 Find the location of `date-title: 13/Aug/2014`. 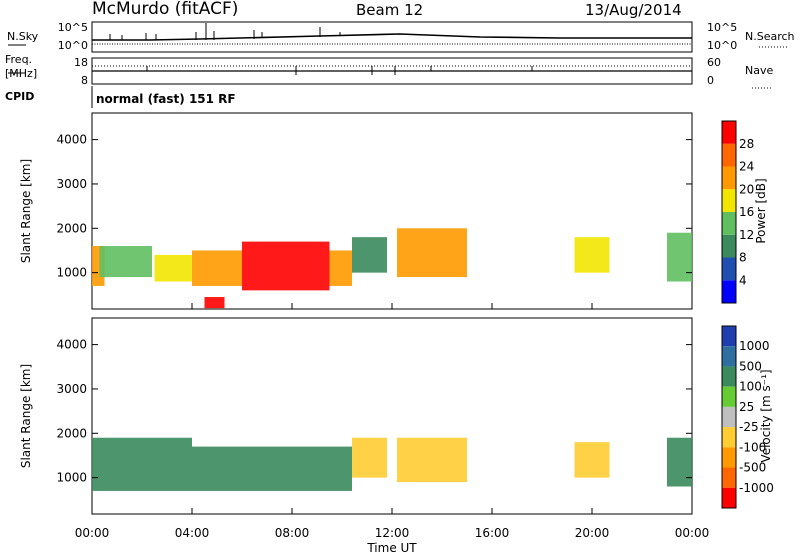

date-title: 13/Aug/2014 is located at coordinates (633, 10).